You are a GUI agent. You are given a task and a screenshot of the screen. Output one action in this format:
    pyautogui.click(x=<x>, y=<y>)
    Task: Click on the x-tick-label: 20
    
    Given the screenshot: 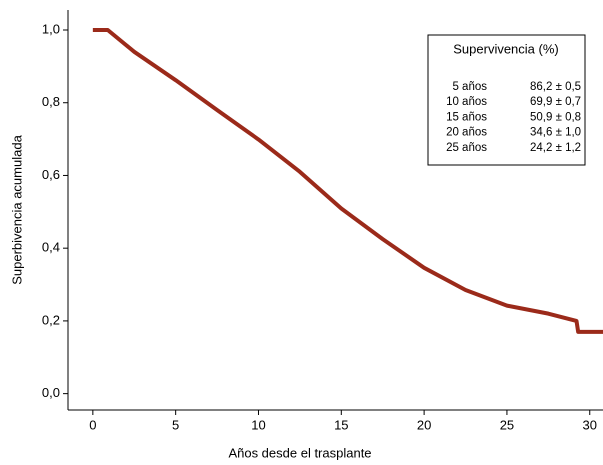 What is the action you would take?
    pyautogui.click(x=424, y=424)
    